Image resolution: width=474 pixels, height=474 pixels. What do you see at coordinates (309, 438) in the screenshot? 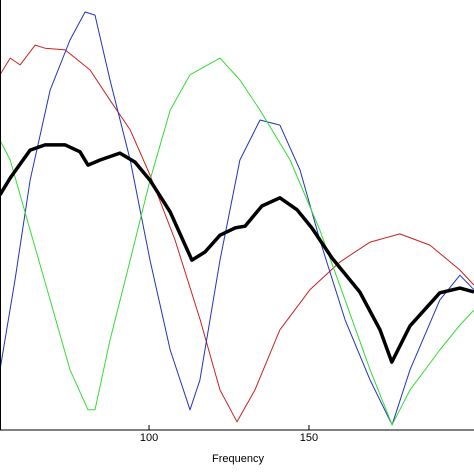
I see `x-tick-label: 150` at bounding box center [309, 438].